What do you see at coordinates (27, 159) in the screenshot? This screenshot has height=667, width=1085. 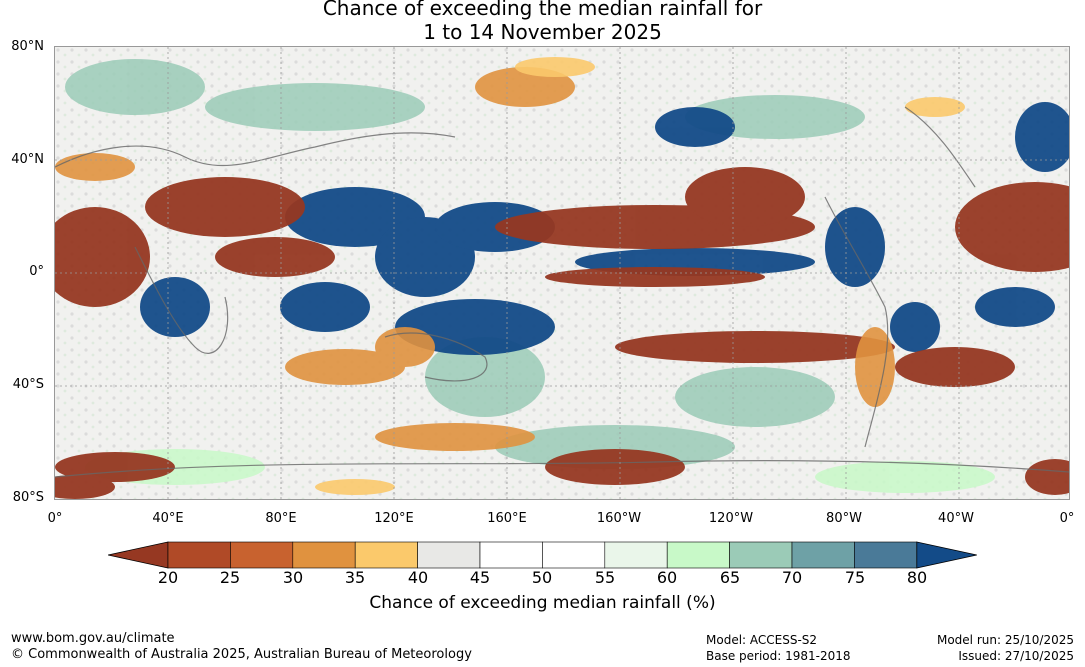 I see `lat-label-40n: 40°N` at bounding box center [27, 159].